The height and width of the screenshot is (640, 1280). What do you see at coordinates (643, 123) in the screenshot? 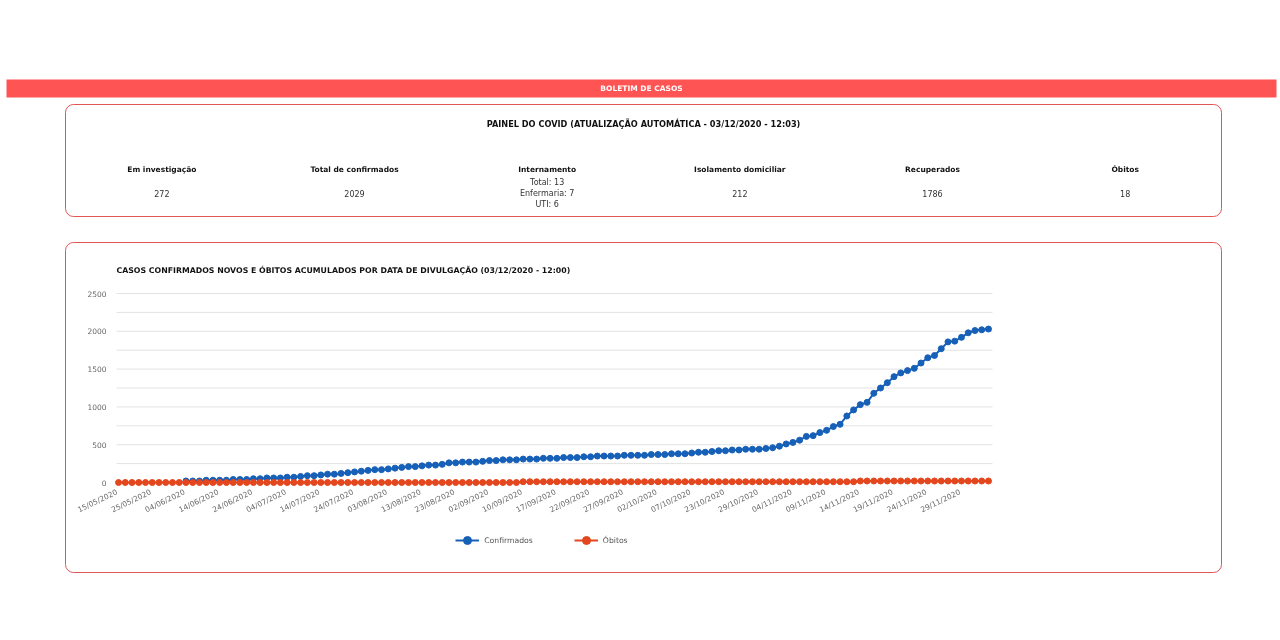
I see `text: PAINEL DO COVID (ATUALIZAÇÃO AUTOMÁTICA - 03/12/2020 - 12:03)` at bounding box center [643, 123].